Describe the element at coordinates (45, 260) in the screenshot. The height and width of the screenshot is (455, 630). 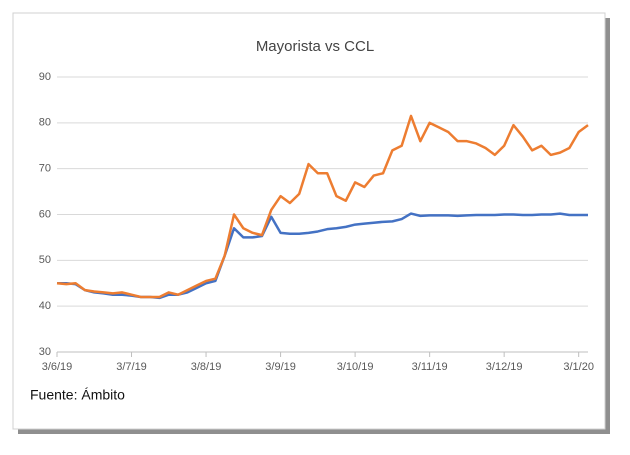
I see `y-tick-label: 50` at that location.